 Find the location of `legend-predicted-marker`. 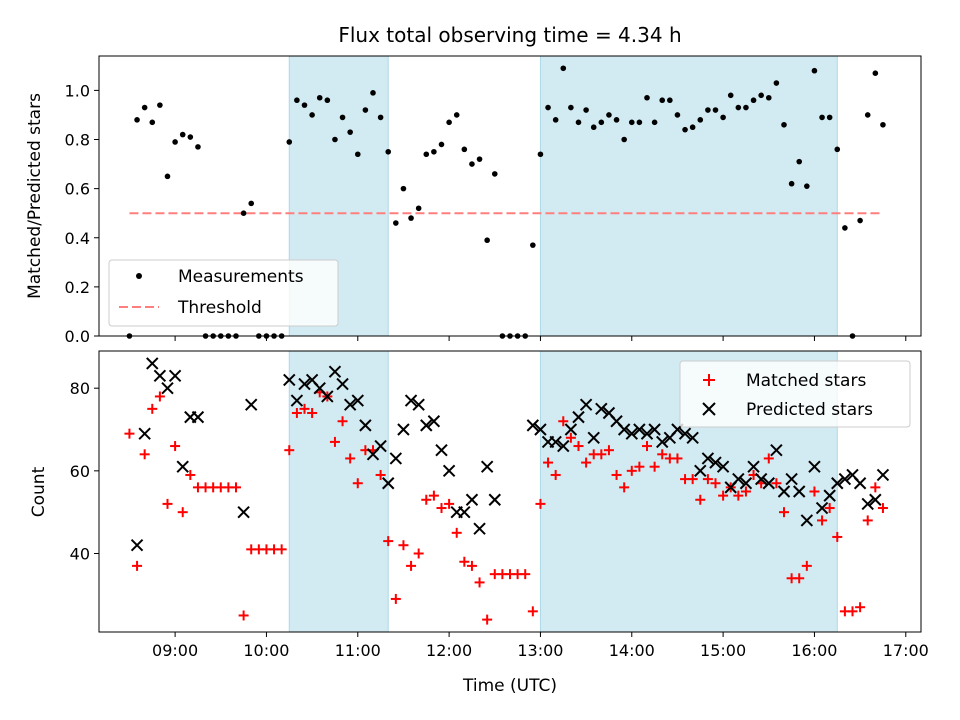

legend-predicted-marker is located at coordinates (709, 409).